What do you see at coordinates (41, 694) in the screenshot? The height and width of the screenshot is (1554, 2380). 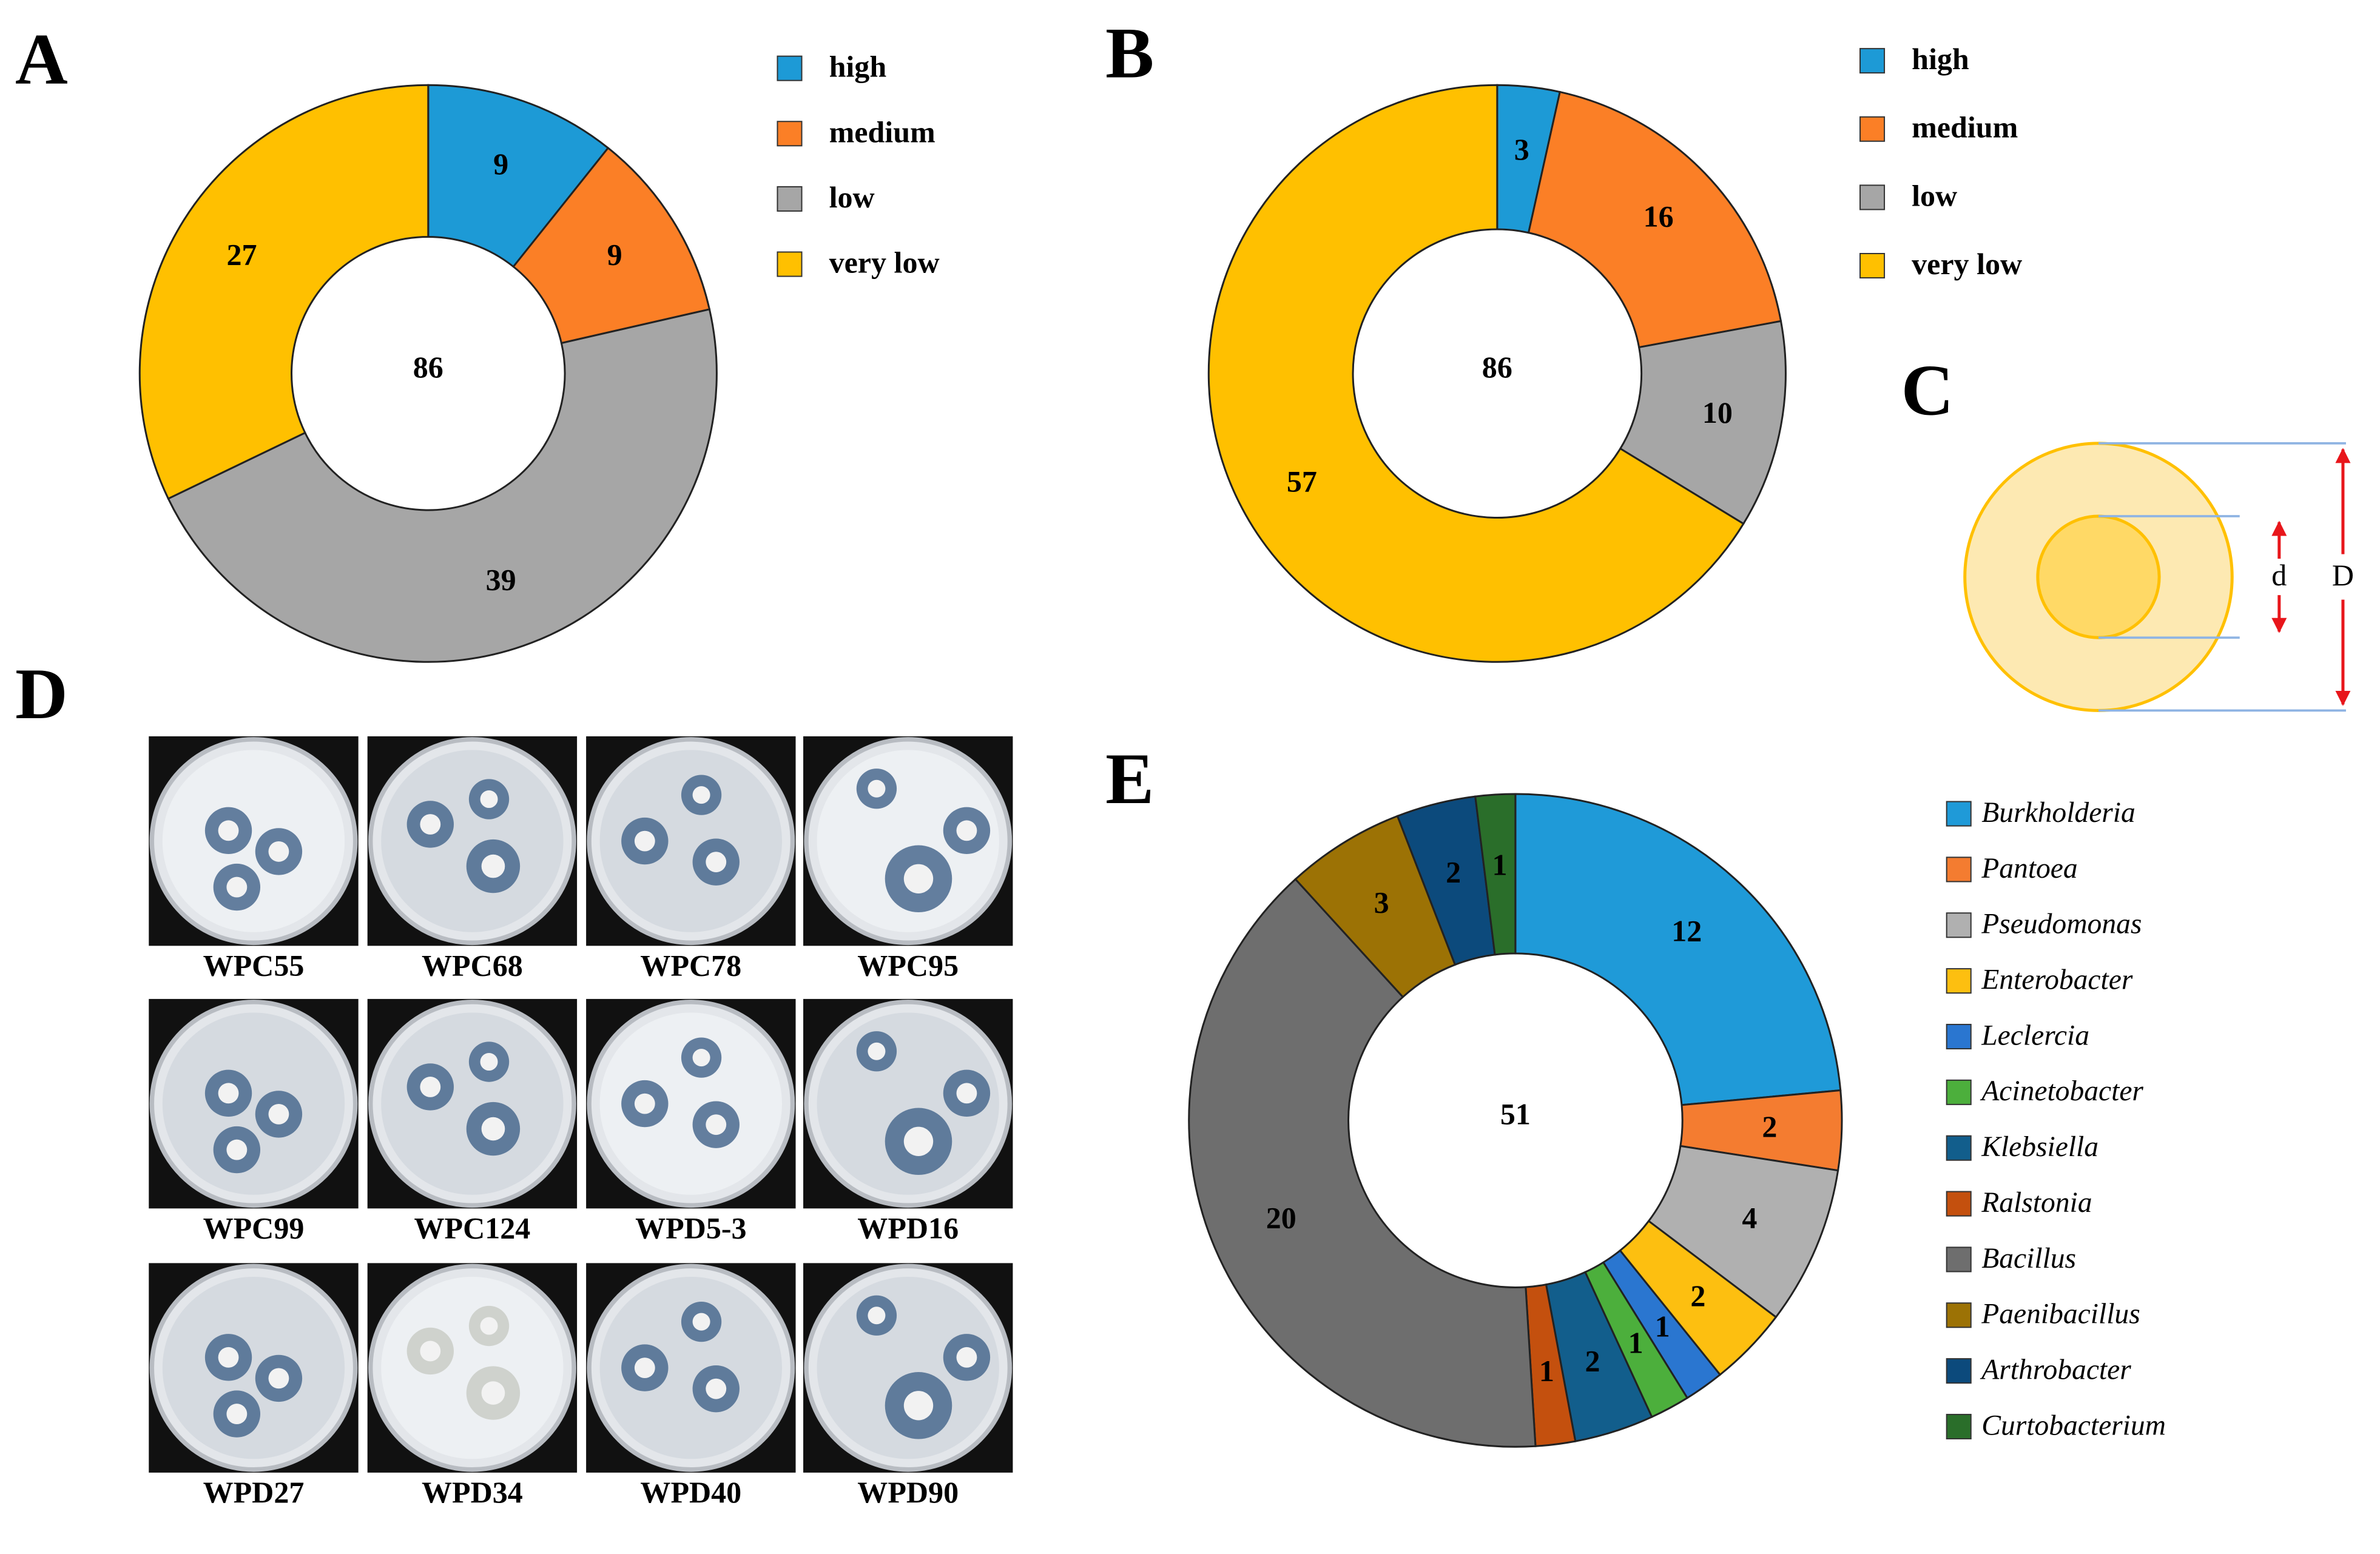 I see `panel-label: D` at bounding box center [41, 694].